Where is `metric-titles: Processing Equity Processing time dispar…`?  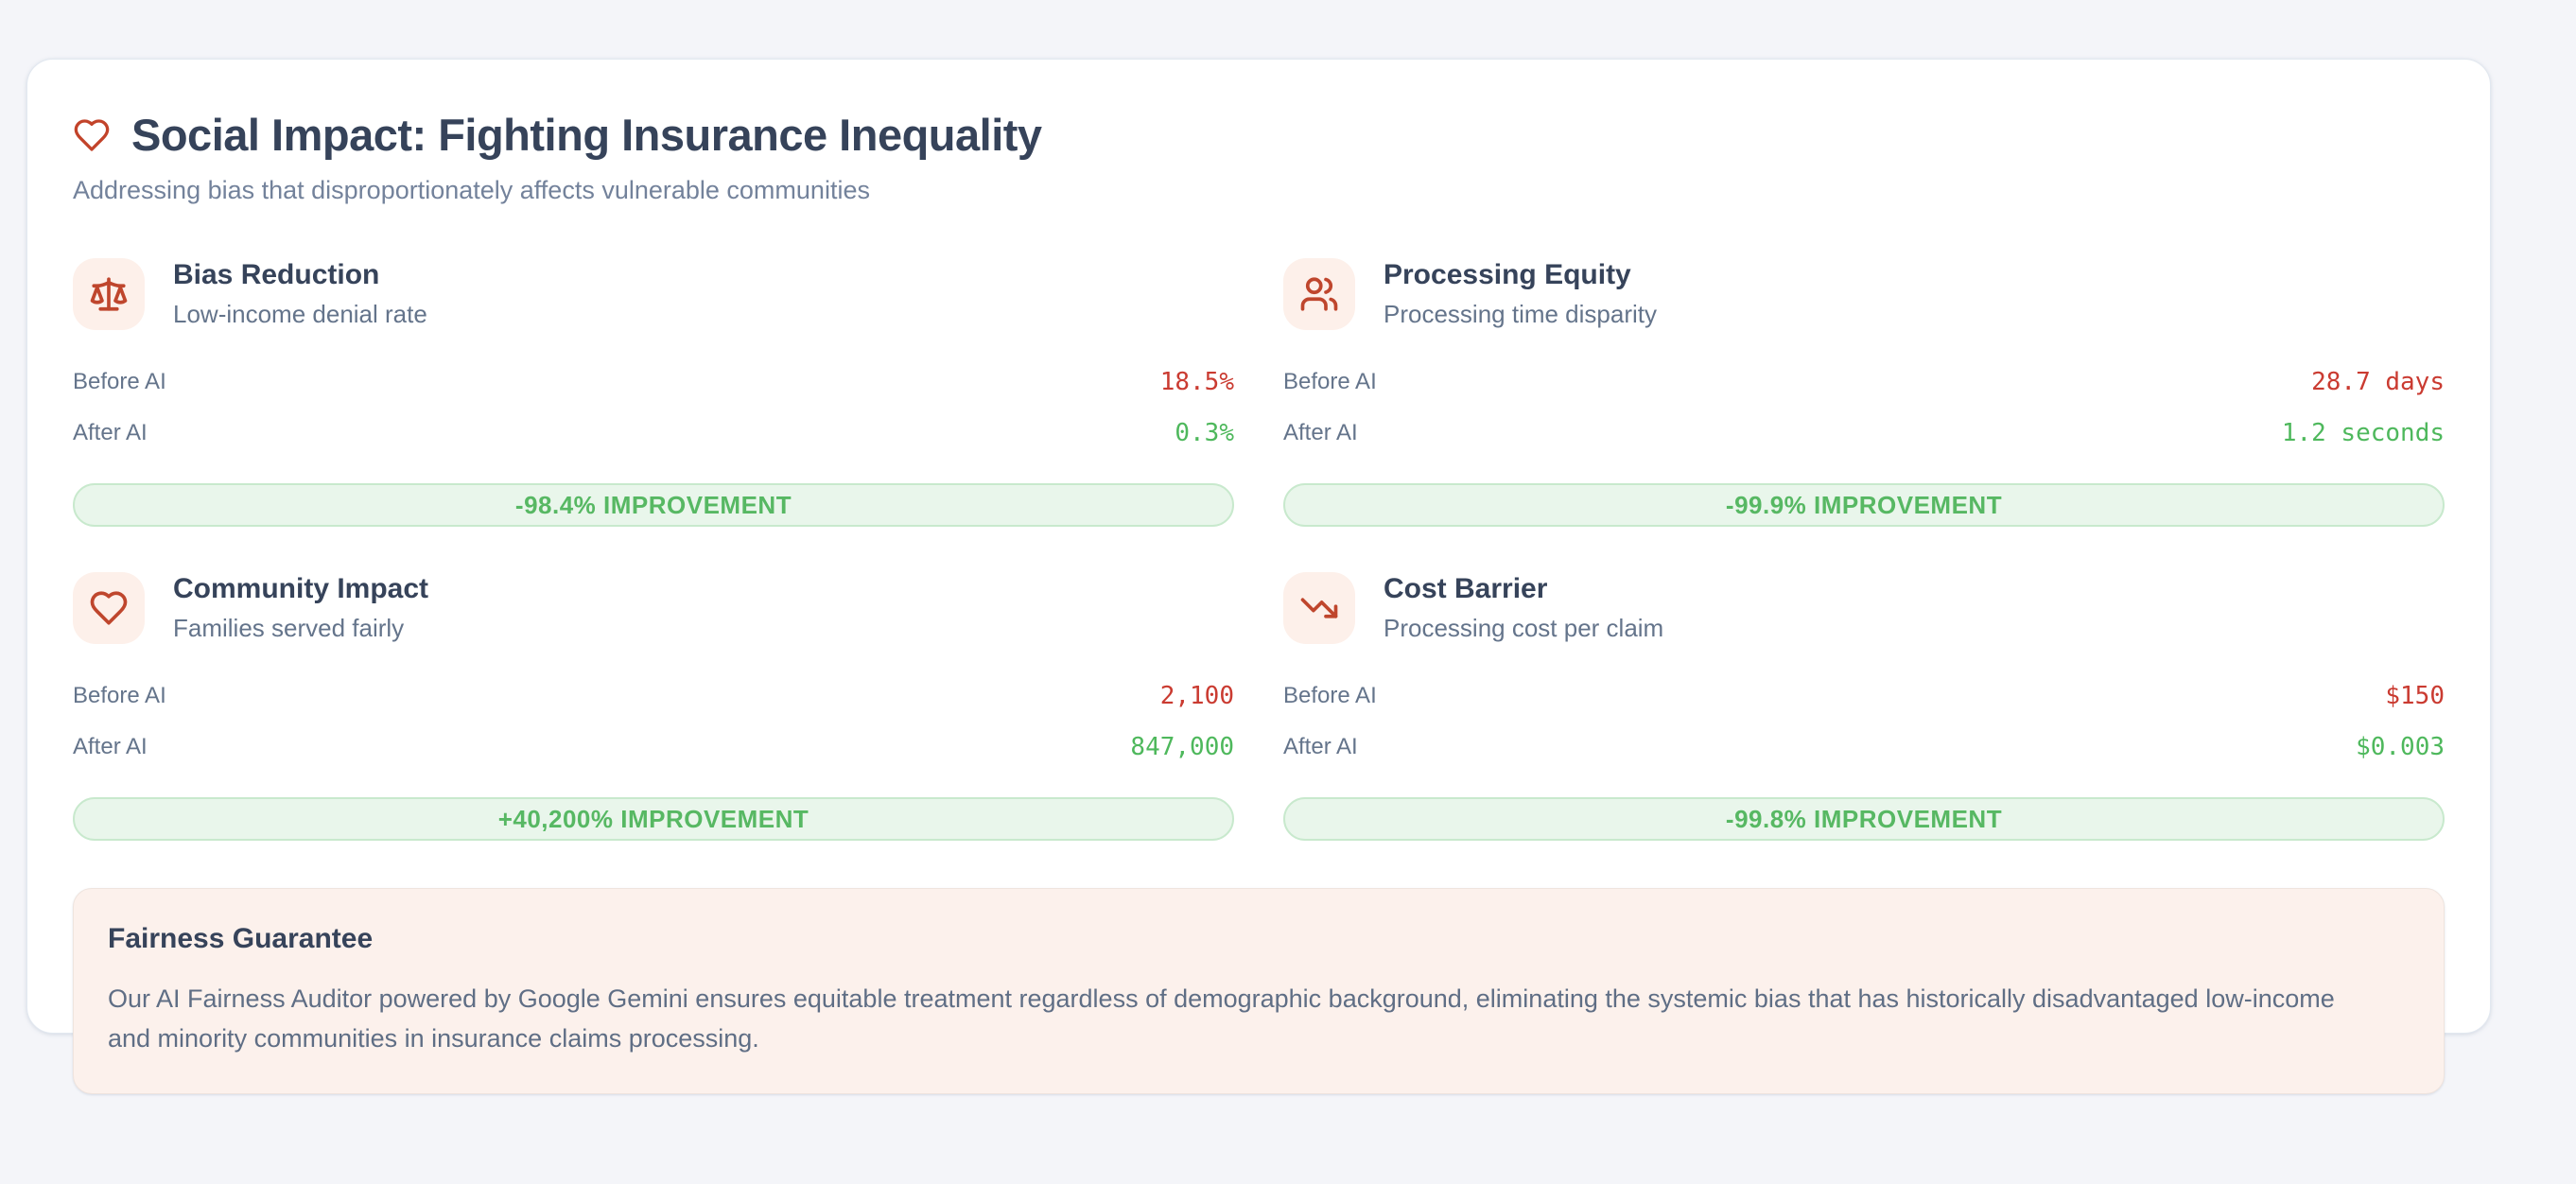
metric-titles: Processing Equity Processing time dispar… is located at coordinates (1520, 294).